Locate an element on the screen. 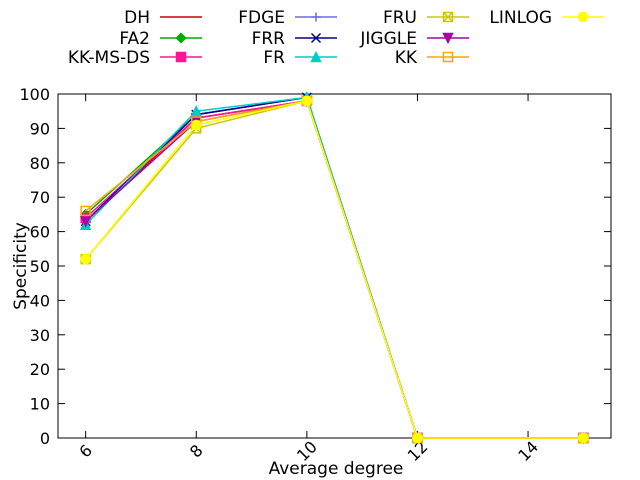 This screenshot has width=640, height=480. legend-label: DH is located at coordinates (137, 18).